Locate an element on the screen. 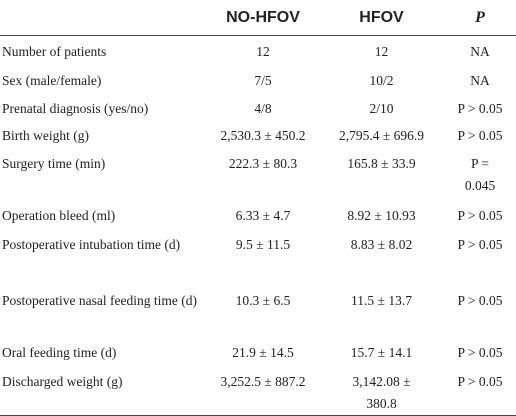 The height and width of the screenshot is (416, 516). table-cell: Prenatal diagnosis (yes/no) is located at coordinates (103, 106).